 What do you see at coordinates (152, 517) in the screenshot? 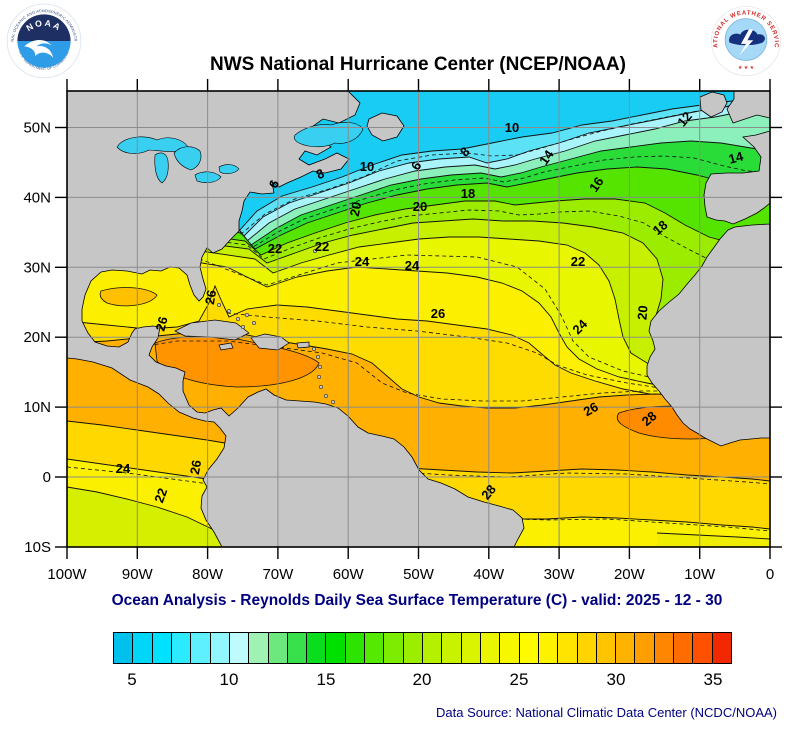
I see `ocean-band` at bounding box center [152, 517].